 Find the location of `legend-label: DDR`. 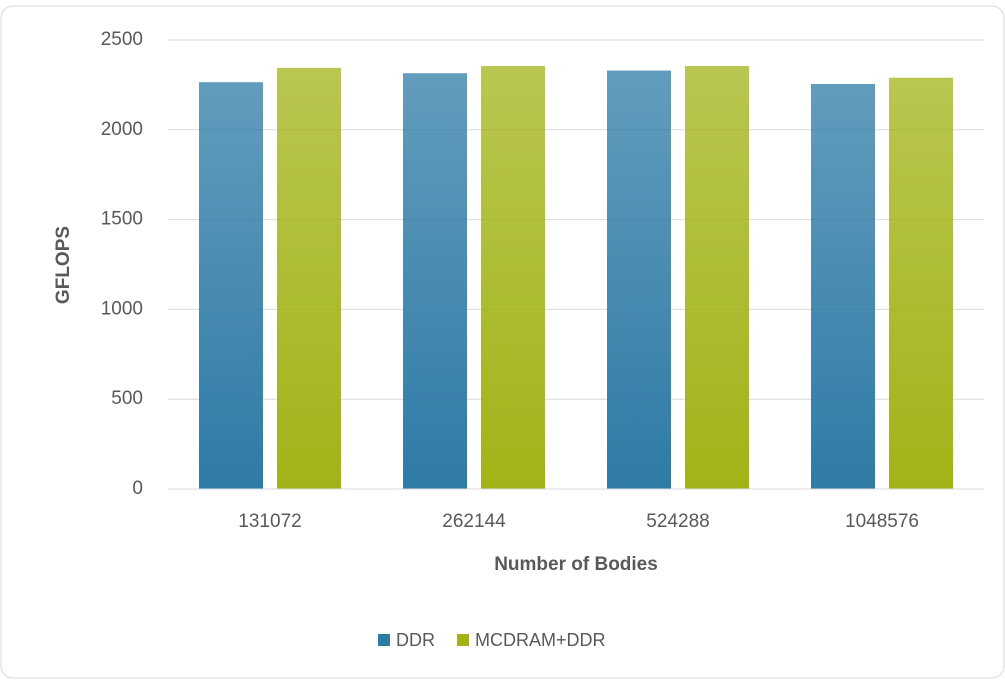

legend-label: DDR is located at coordinates (415, 640).